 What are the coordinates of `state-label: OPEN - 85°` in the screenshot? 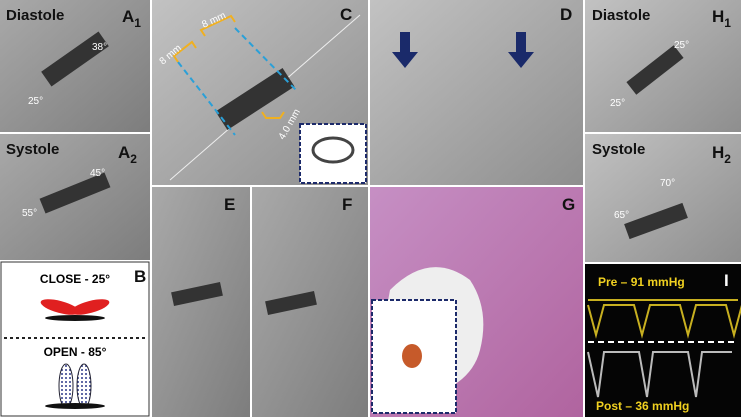 It's located at (75, 352).